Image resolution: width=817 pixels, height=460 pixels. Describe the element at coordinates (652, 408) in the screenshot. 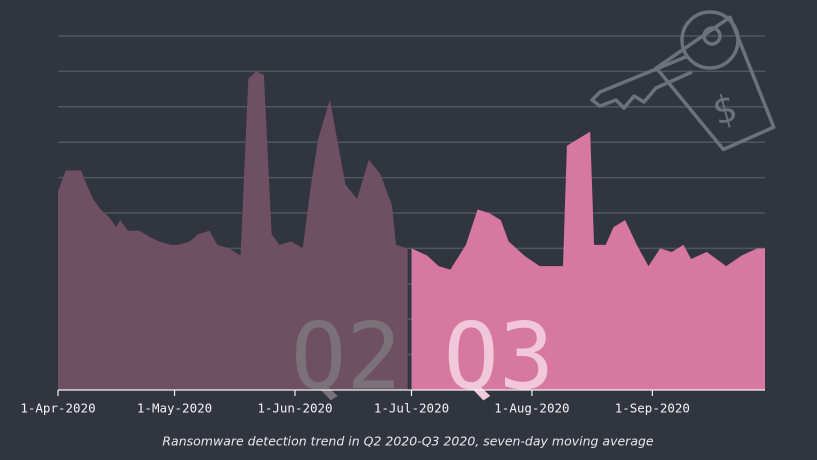

I see `x-tick-label: 1-Sep-2020` at that location.